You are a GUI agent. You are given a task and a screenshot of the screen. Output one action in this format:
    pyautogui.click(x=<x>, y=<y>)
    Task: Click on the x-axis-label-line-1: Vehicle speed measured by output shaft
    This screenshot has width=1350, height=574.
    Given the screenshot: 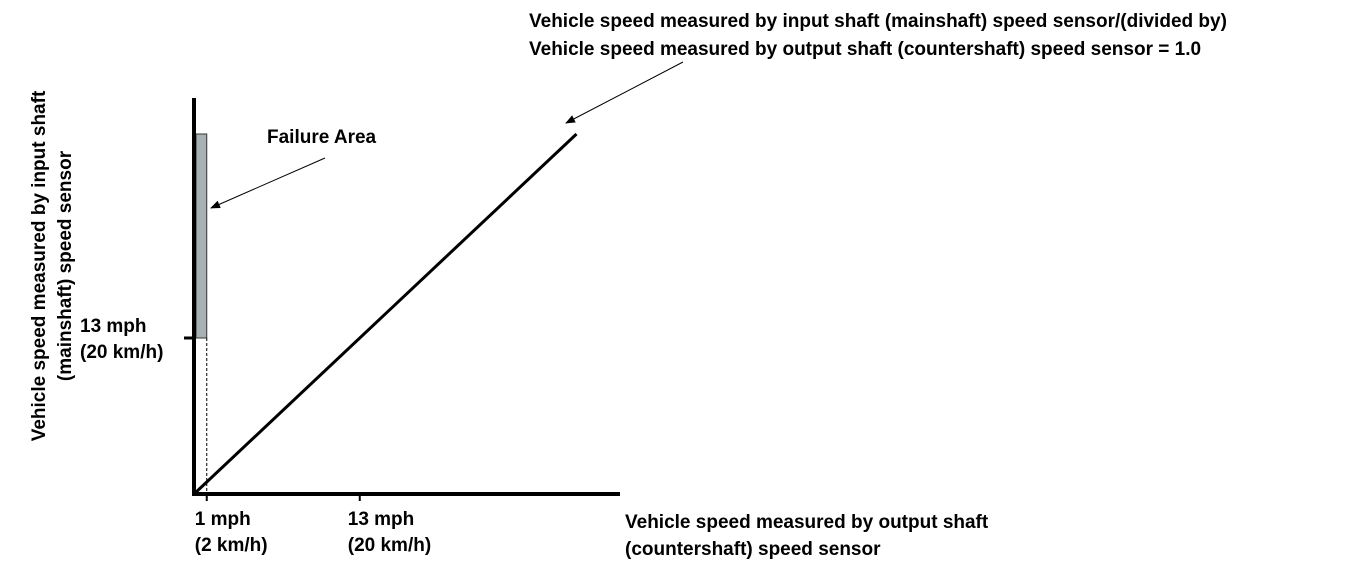 What is the action you would take?
    pyautogui.click(x=807, y=522)
    